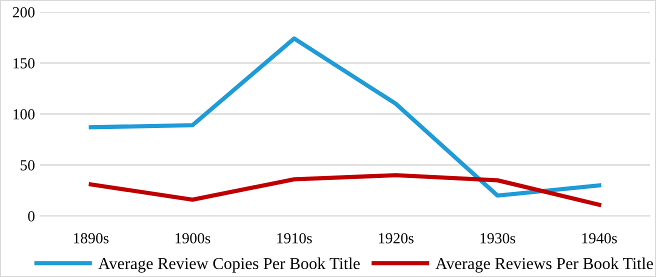 This screenshot has height=277, width=656. Describe the element at coordinates (27, 165) in the screenshot. I see `y-tick-label: 50` at that location.